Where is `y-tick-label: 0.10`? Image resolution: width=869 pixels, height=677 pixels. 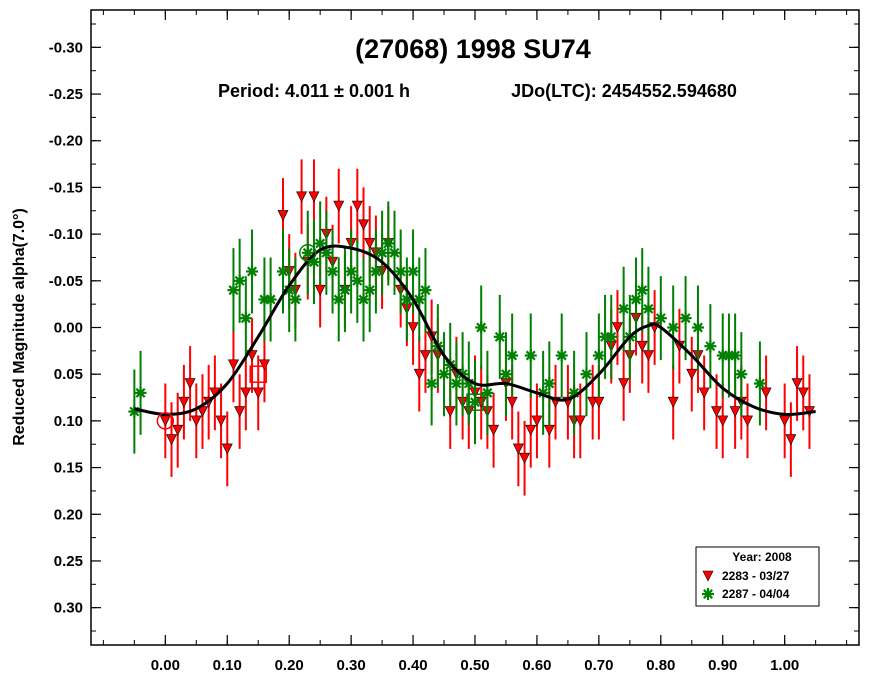
y-tick-label: 0.10 is located at coordinates (68, 421).